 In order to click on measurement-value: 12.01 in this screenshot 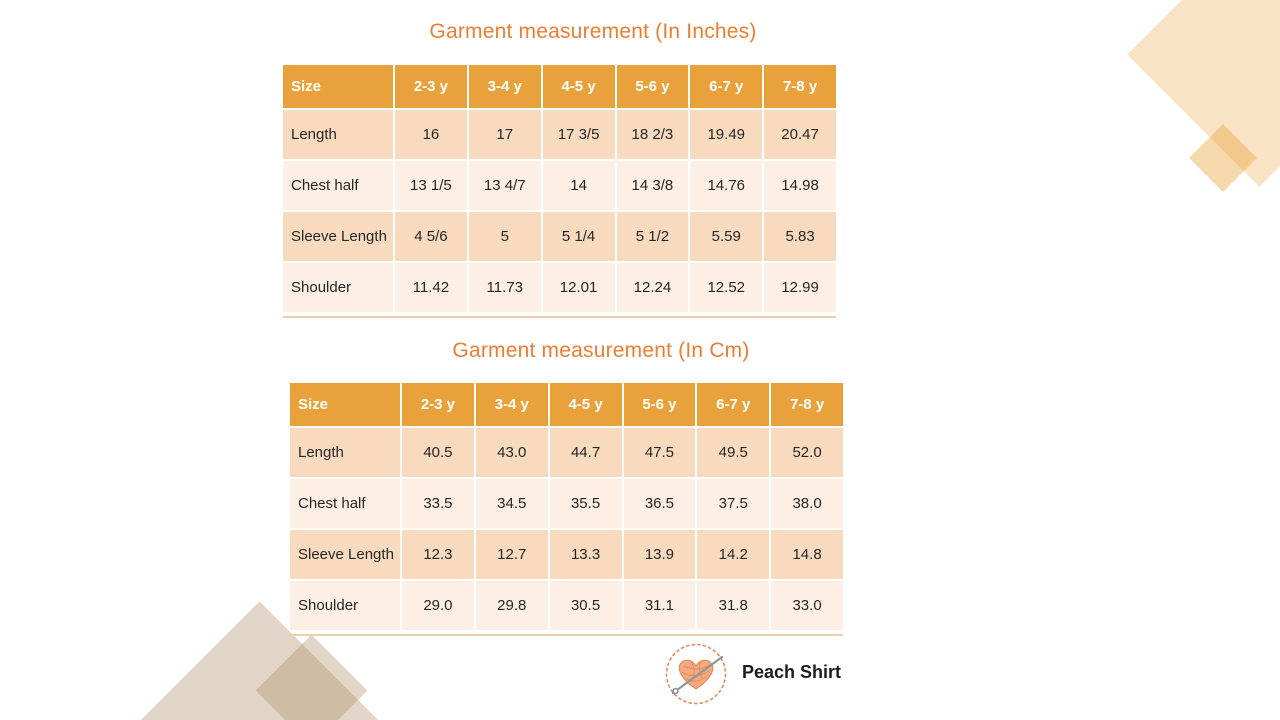, I will do `click(578, 287)`.